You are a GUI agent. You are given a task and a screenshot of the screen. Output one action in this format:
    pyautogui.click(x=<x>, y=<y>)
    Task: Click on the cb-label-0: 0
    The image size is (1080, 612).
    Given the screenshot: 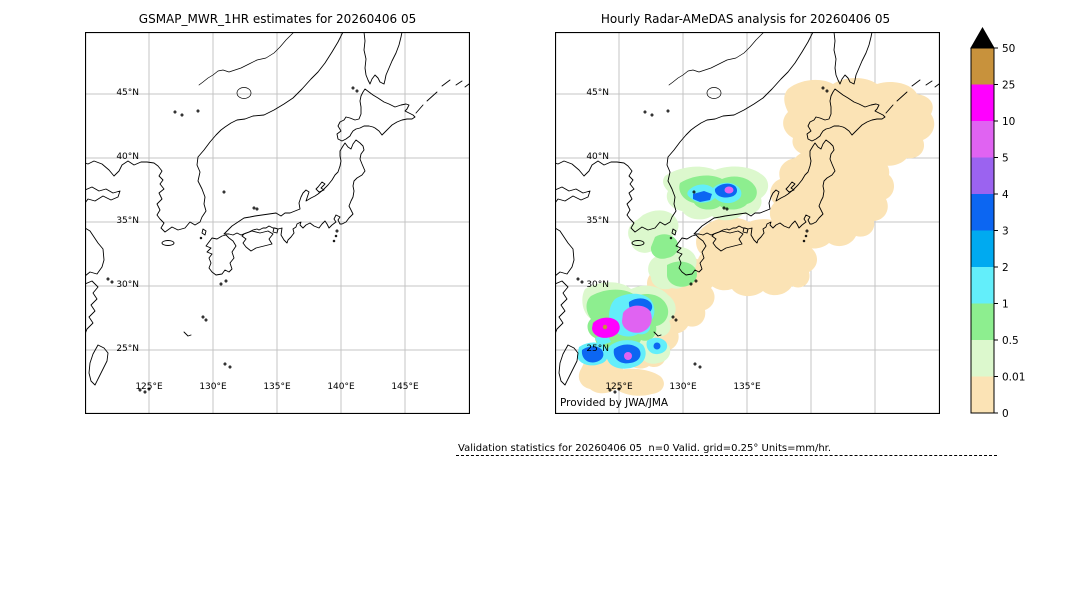 What is the action you would take?
    pyautogui.click(x=1005, y=414)
    